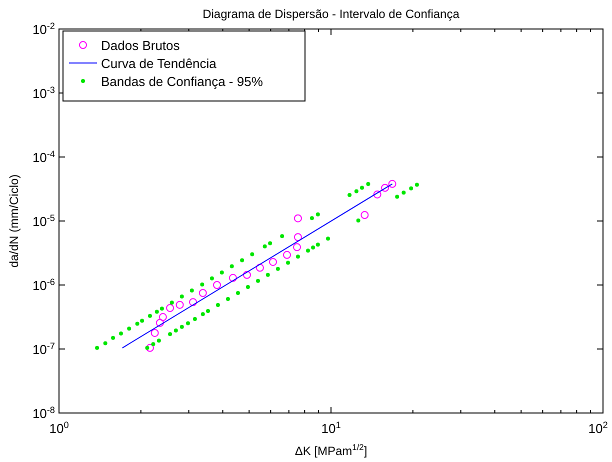 The height and width of the screenshot is (462, 612). Describe the element at coordinates (59, 428) in the screenshot. I see `x-tick-label: 10$^{0}$` at that location.